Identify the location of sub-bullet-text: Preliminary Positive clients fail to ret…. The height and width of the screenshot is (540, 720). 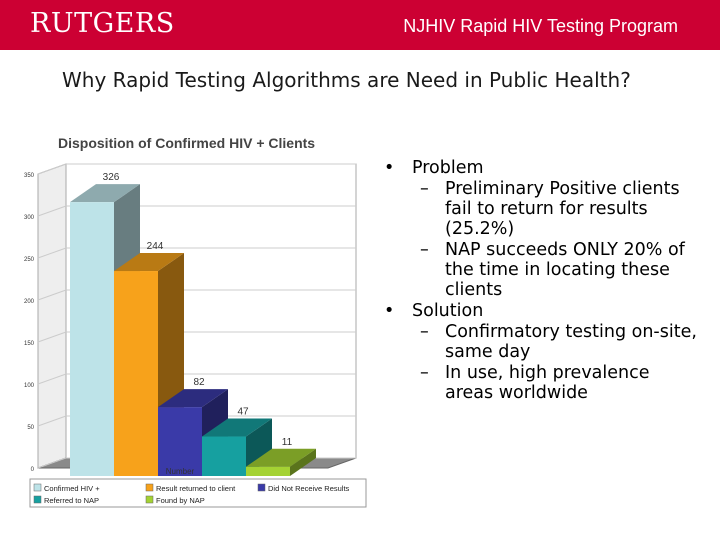
(562, 209).